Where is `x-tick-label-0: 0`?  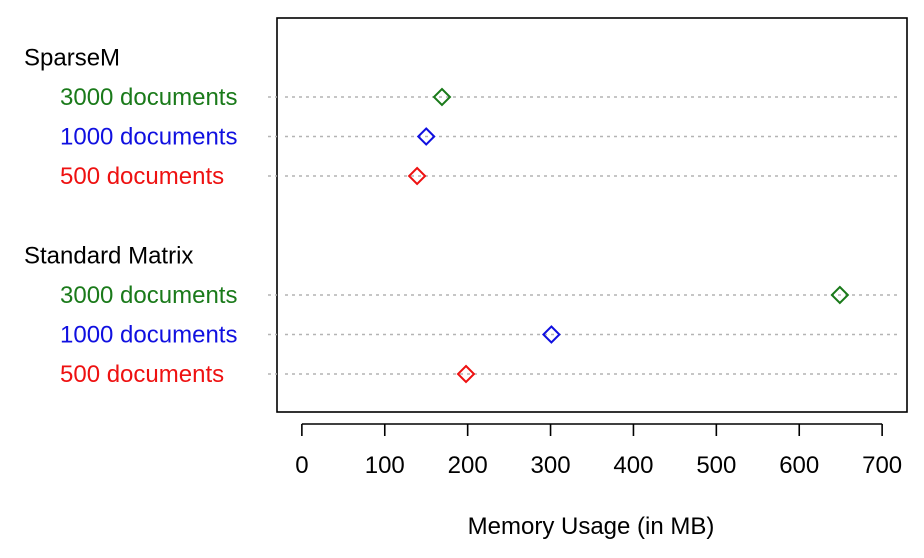 x-tick-label-0: 0 is located at coordinates (301, 465).